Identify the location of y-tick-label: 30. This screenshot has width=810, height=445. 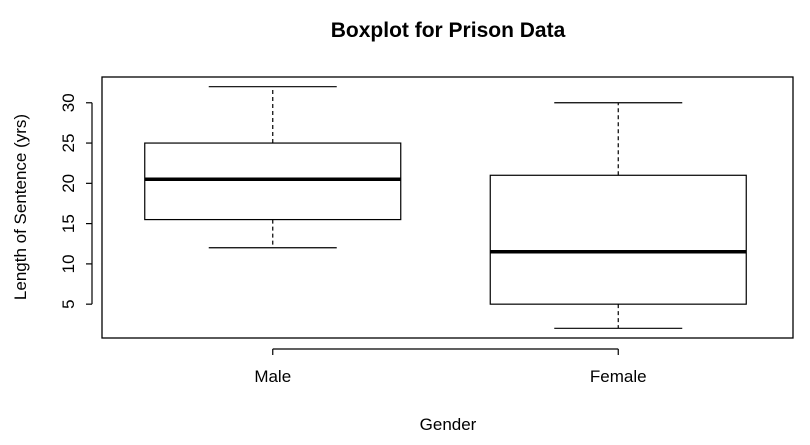
(68, 102).